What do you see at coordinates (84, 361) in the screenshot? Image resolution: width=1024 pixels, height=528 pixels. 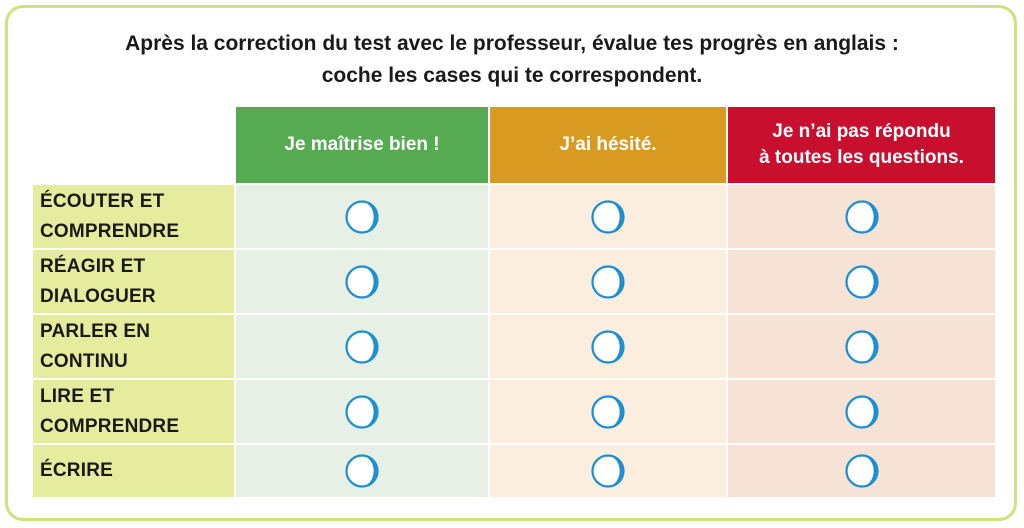 I see `row-label-speaking-line-2: CONTINU` at bounding box center [84, 361].